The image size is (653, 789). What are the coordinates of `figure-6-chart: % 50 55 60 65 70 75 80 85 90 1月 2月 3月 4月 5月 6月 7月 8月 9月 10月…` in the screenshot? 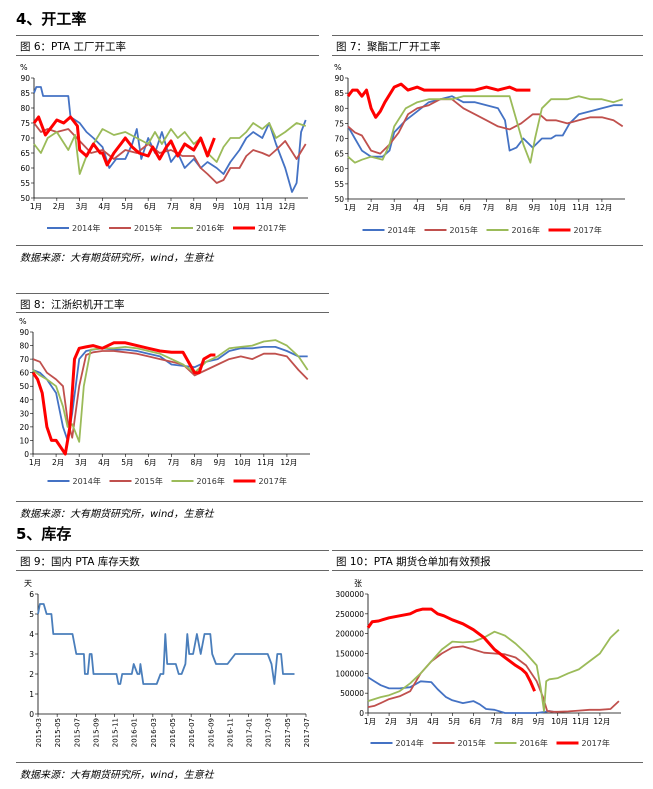 It's located at (164, 148).